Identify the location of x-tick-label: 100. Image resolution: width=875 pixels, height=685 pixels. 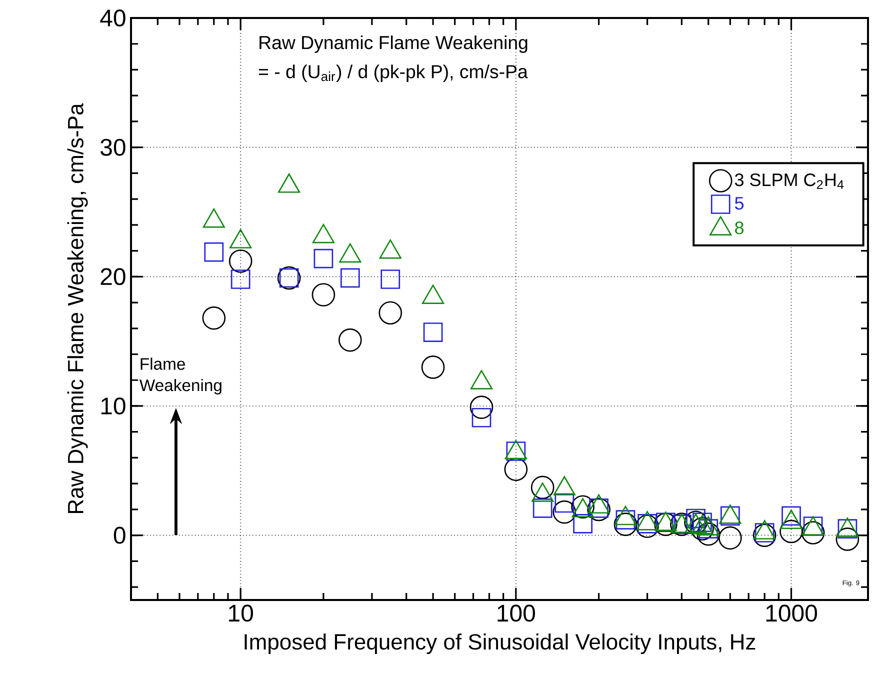
(517, 613).